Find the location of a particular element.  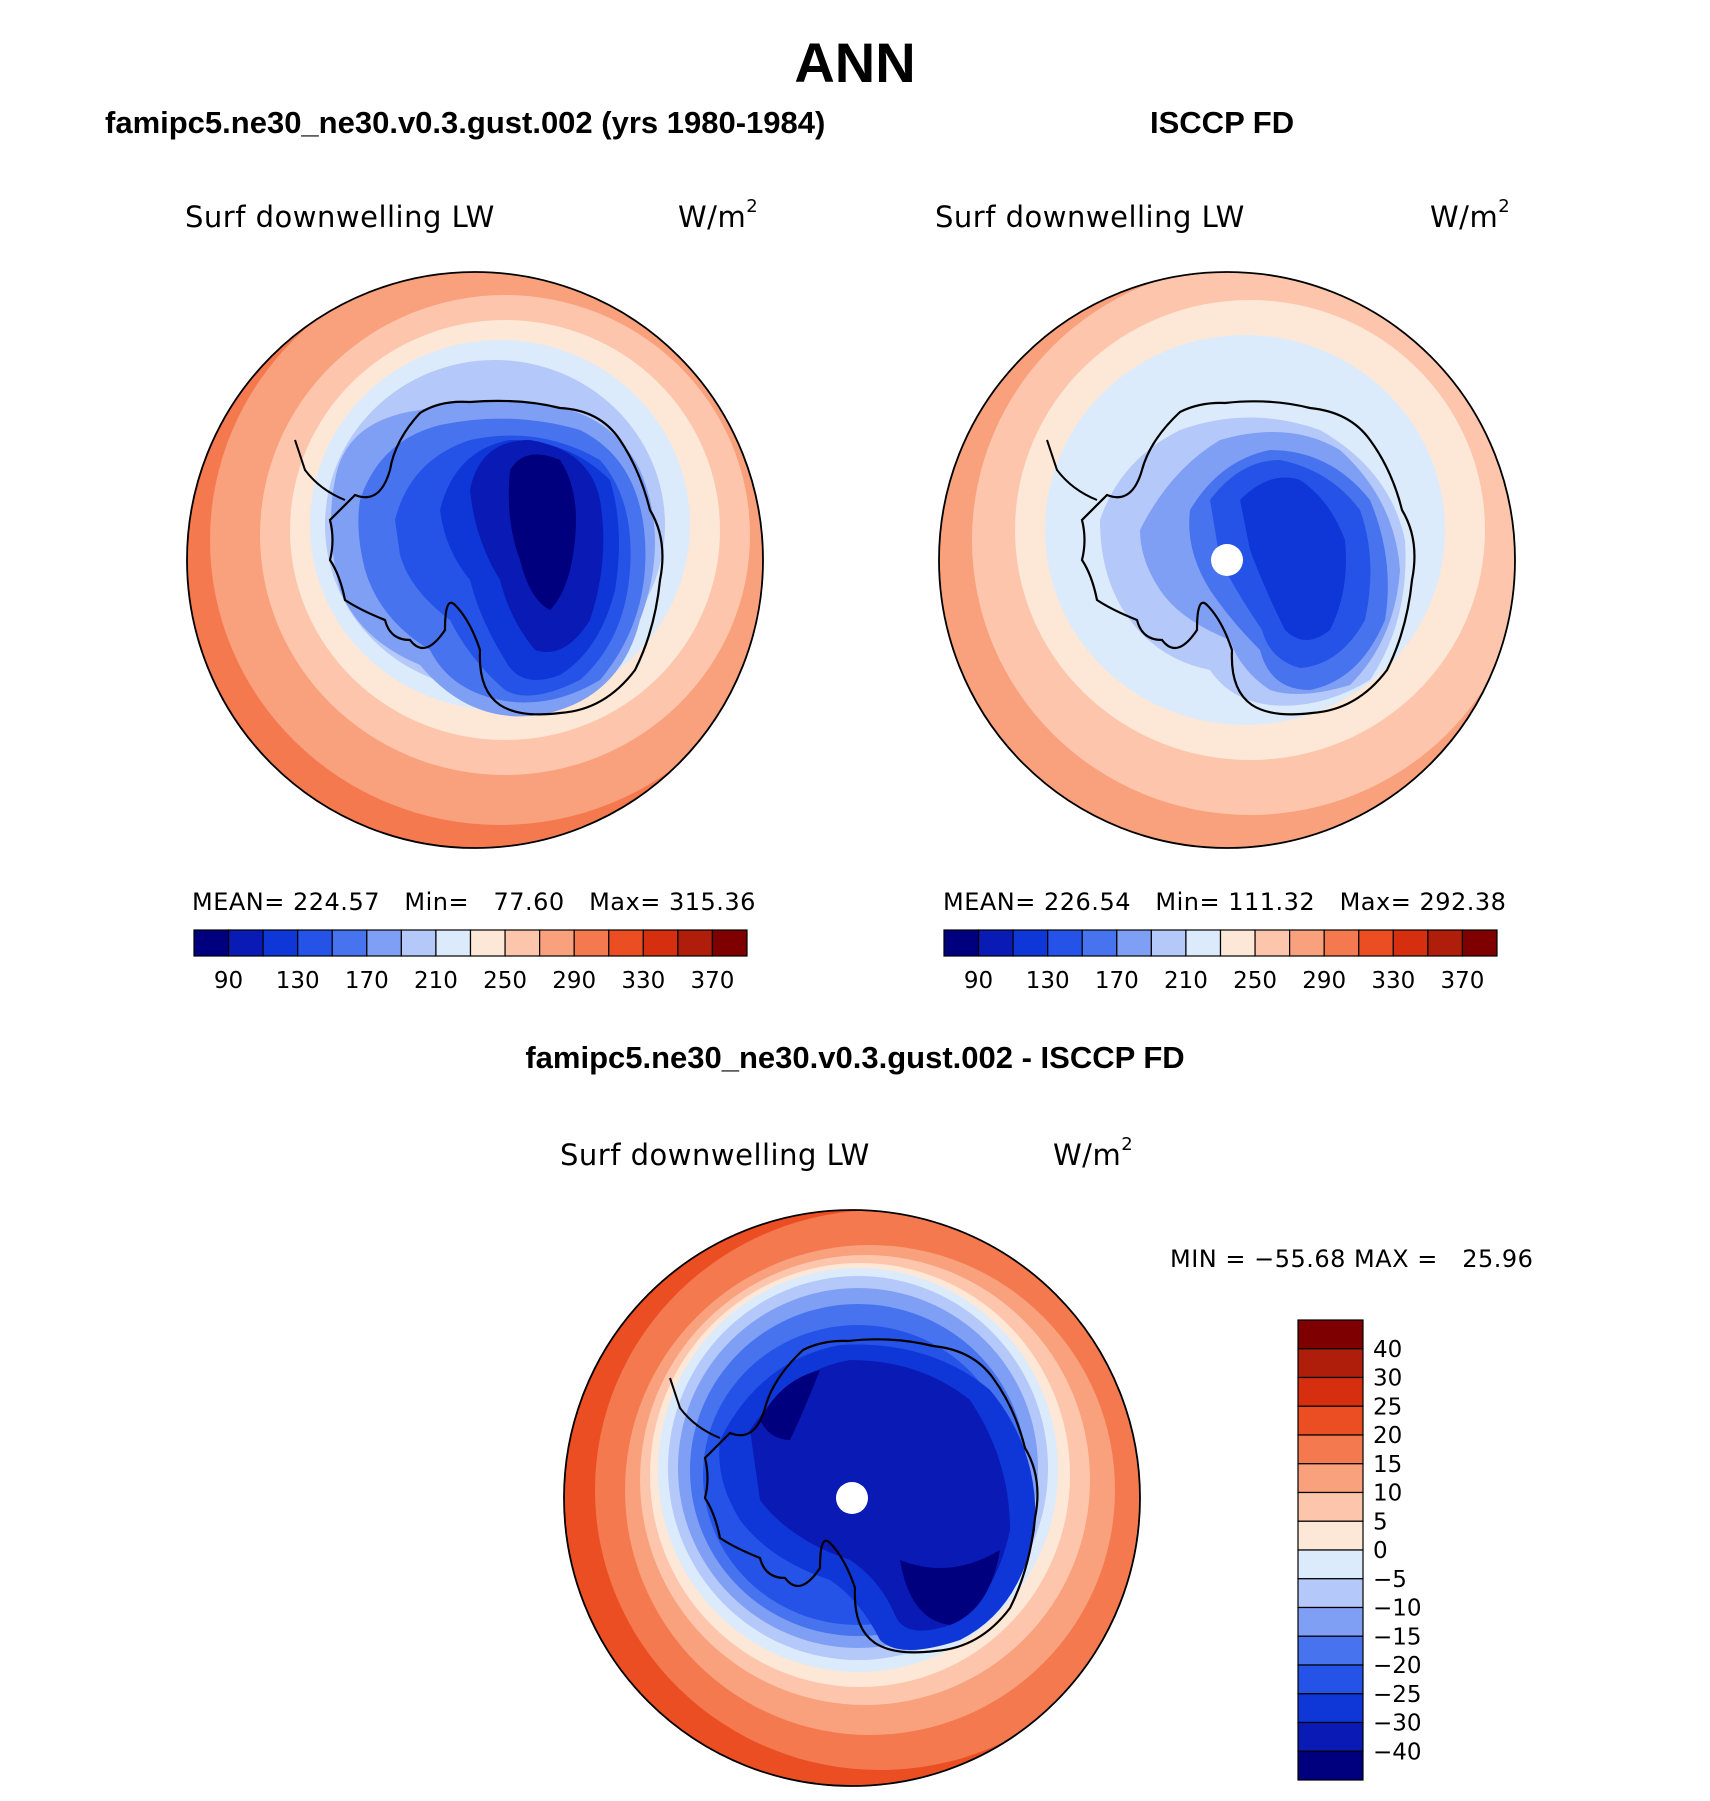

figure-title: ANN is located at coordinates (855, 62).